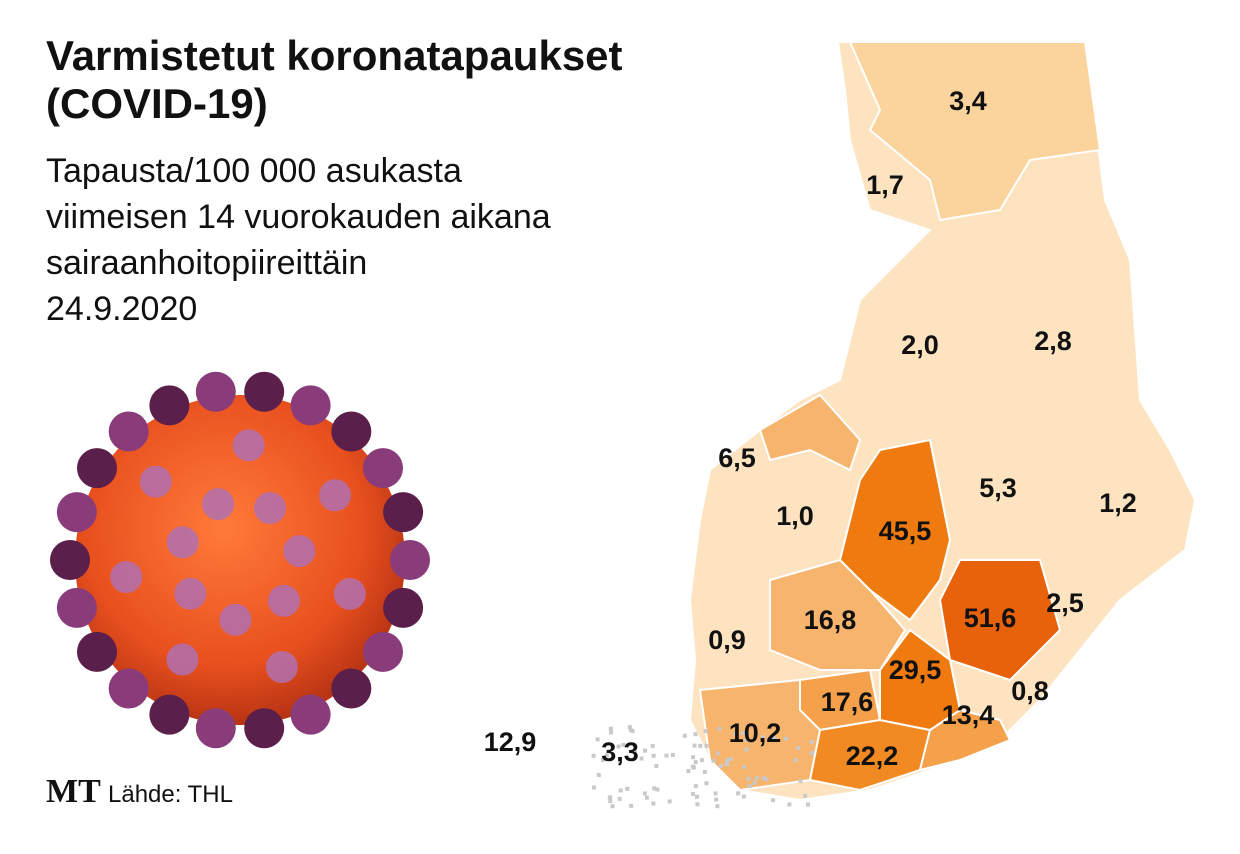 The width and height of the screenshot is (1240, 854). Describe the element at coordinates (702, 767) in the screenshot. I see `archipelago` at that location.